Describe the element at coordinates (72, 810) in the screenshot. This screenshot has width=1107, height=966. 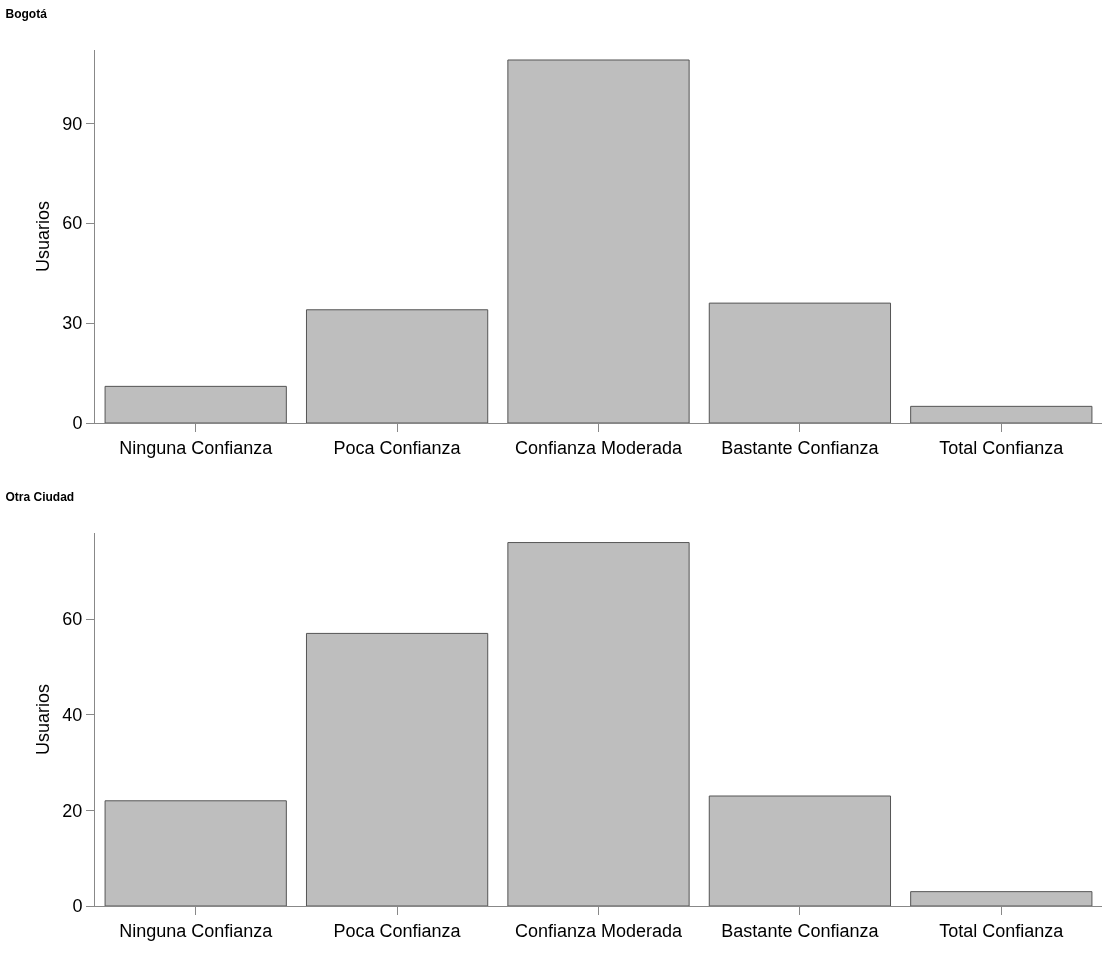
I see `y-tick-label: 20` at that location.